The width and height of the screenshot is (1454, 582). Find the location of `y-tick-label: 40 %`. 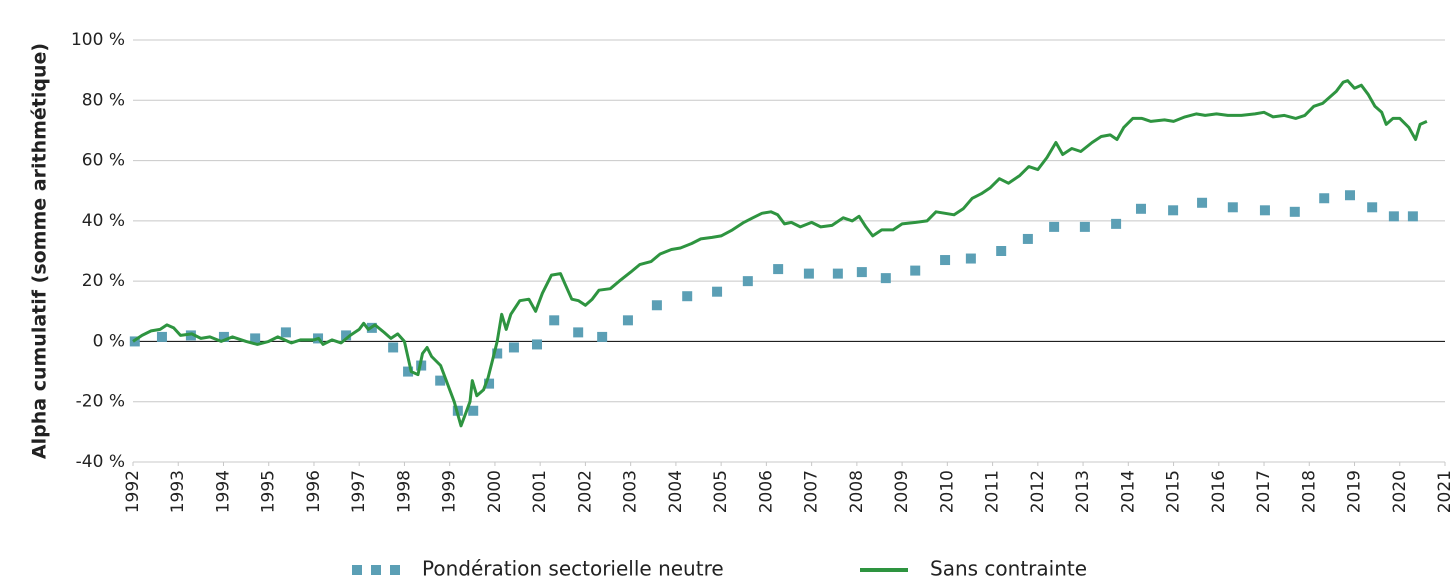

y-tick-label: 40 % is located at coordinates (103, 221).